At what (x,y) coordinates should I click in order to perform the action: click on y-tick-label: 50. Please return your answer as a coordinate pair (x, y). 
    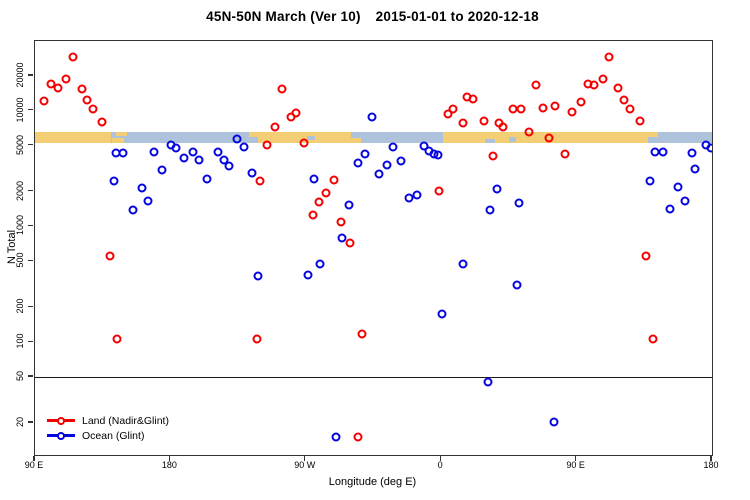
    Looking at the image, I should click on (20, 376).